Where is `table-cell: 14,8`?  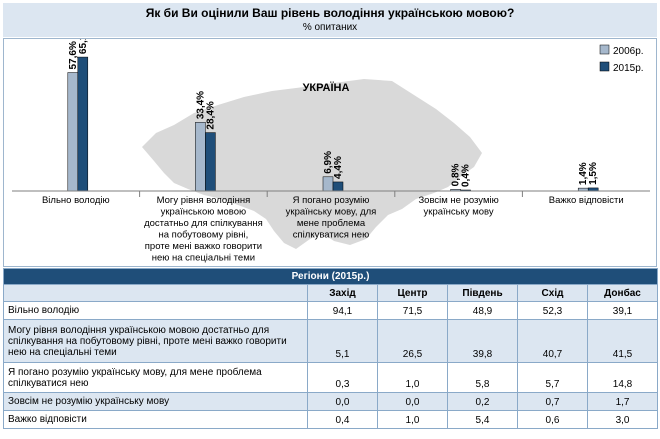
table-cell: 14,8 is located at coordinates (622, 377).